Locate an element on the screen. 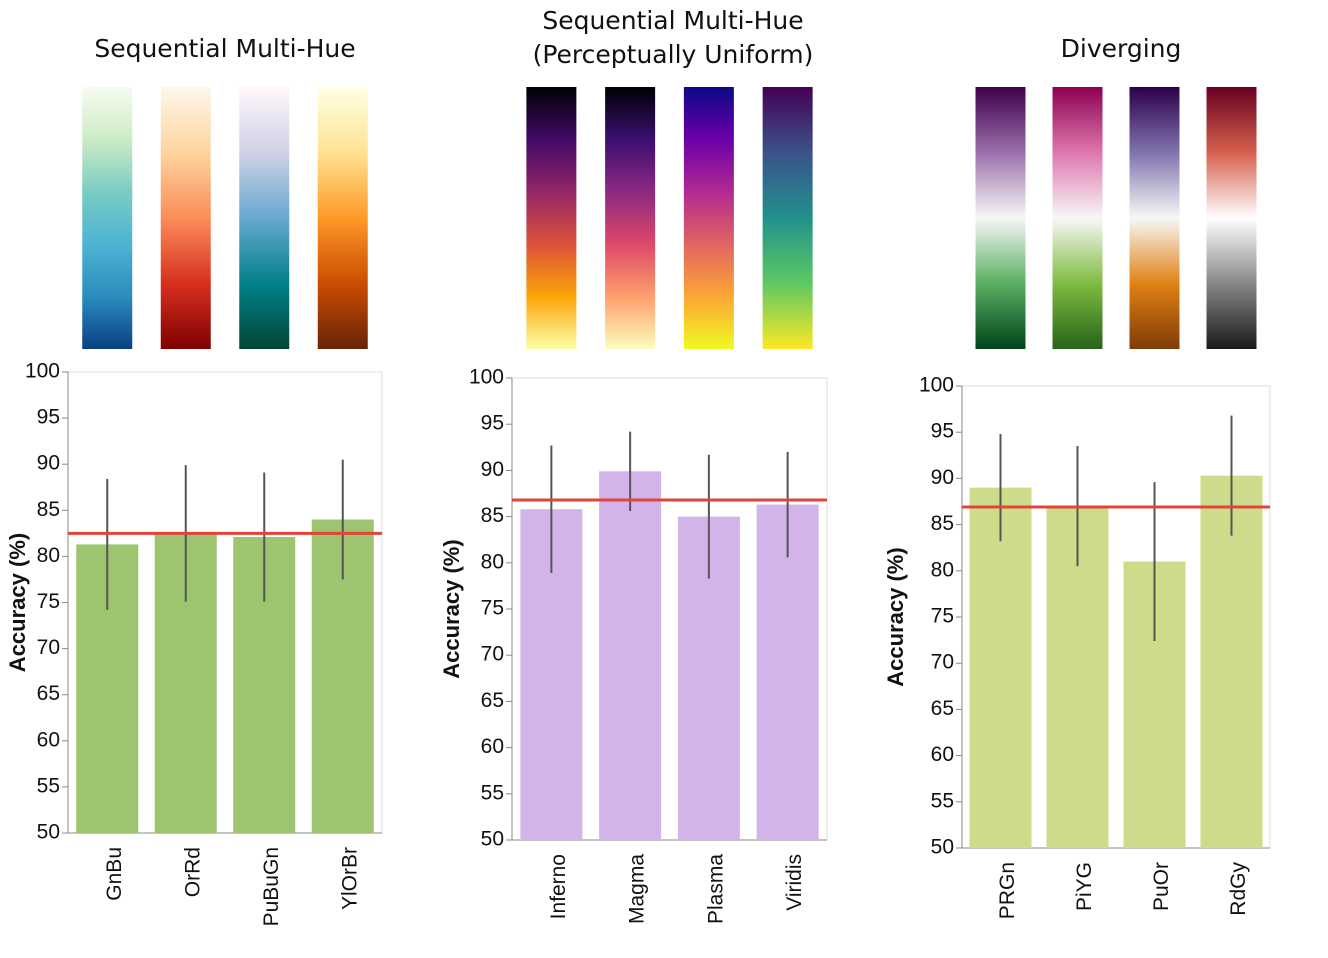 The width and height of the screenshot is (1328, 958). x-tick-label: YlOrBr is located at coordinates (349, 878).